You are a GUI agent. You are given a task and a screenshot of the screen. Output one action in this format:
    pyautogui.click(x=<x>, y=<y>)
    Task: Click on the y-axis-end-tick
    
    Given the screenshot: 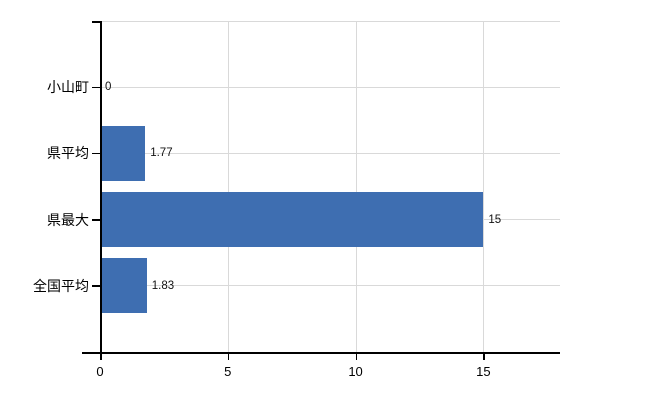 What is the action you would take?
    pyautogui.click(x=96, y=22)
    